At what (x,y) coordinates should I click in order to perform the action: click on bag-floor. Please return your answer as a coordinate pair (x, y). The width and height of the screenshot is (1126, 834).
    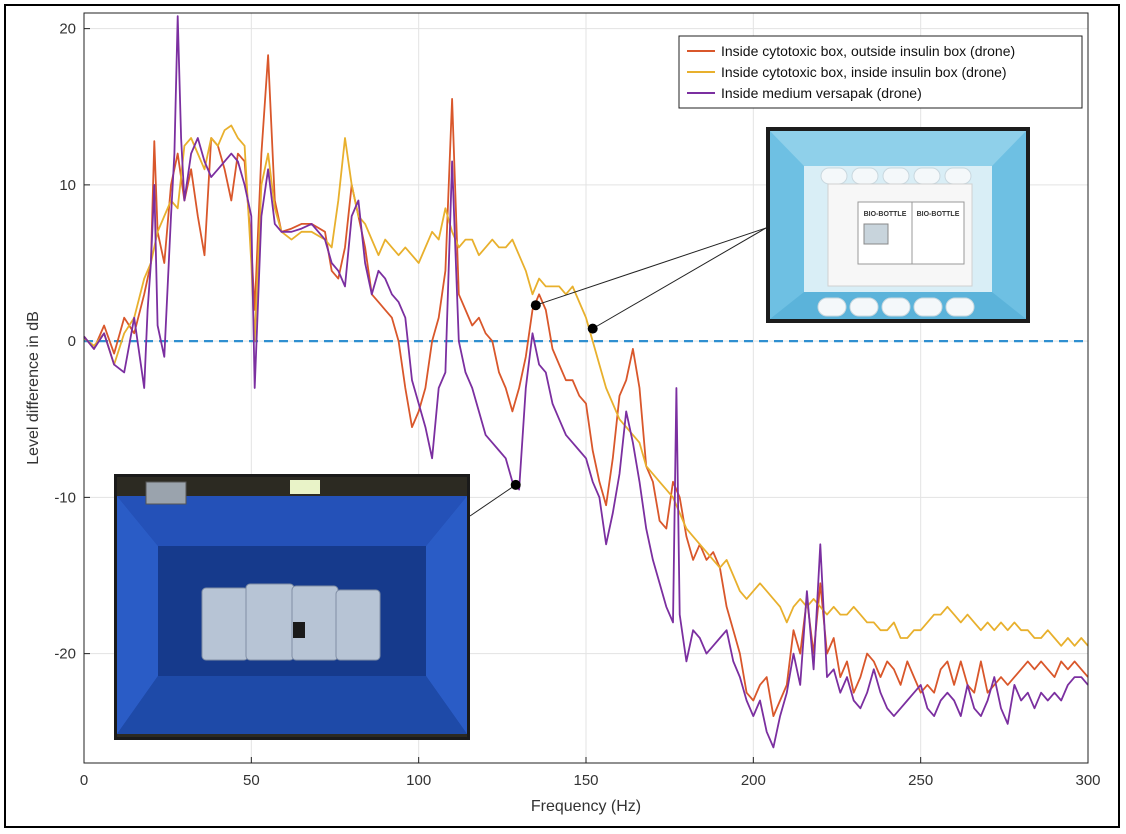
    Looking at the image, I should click on (292, 705).